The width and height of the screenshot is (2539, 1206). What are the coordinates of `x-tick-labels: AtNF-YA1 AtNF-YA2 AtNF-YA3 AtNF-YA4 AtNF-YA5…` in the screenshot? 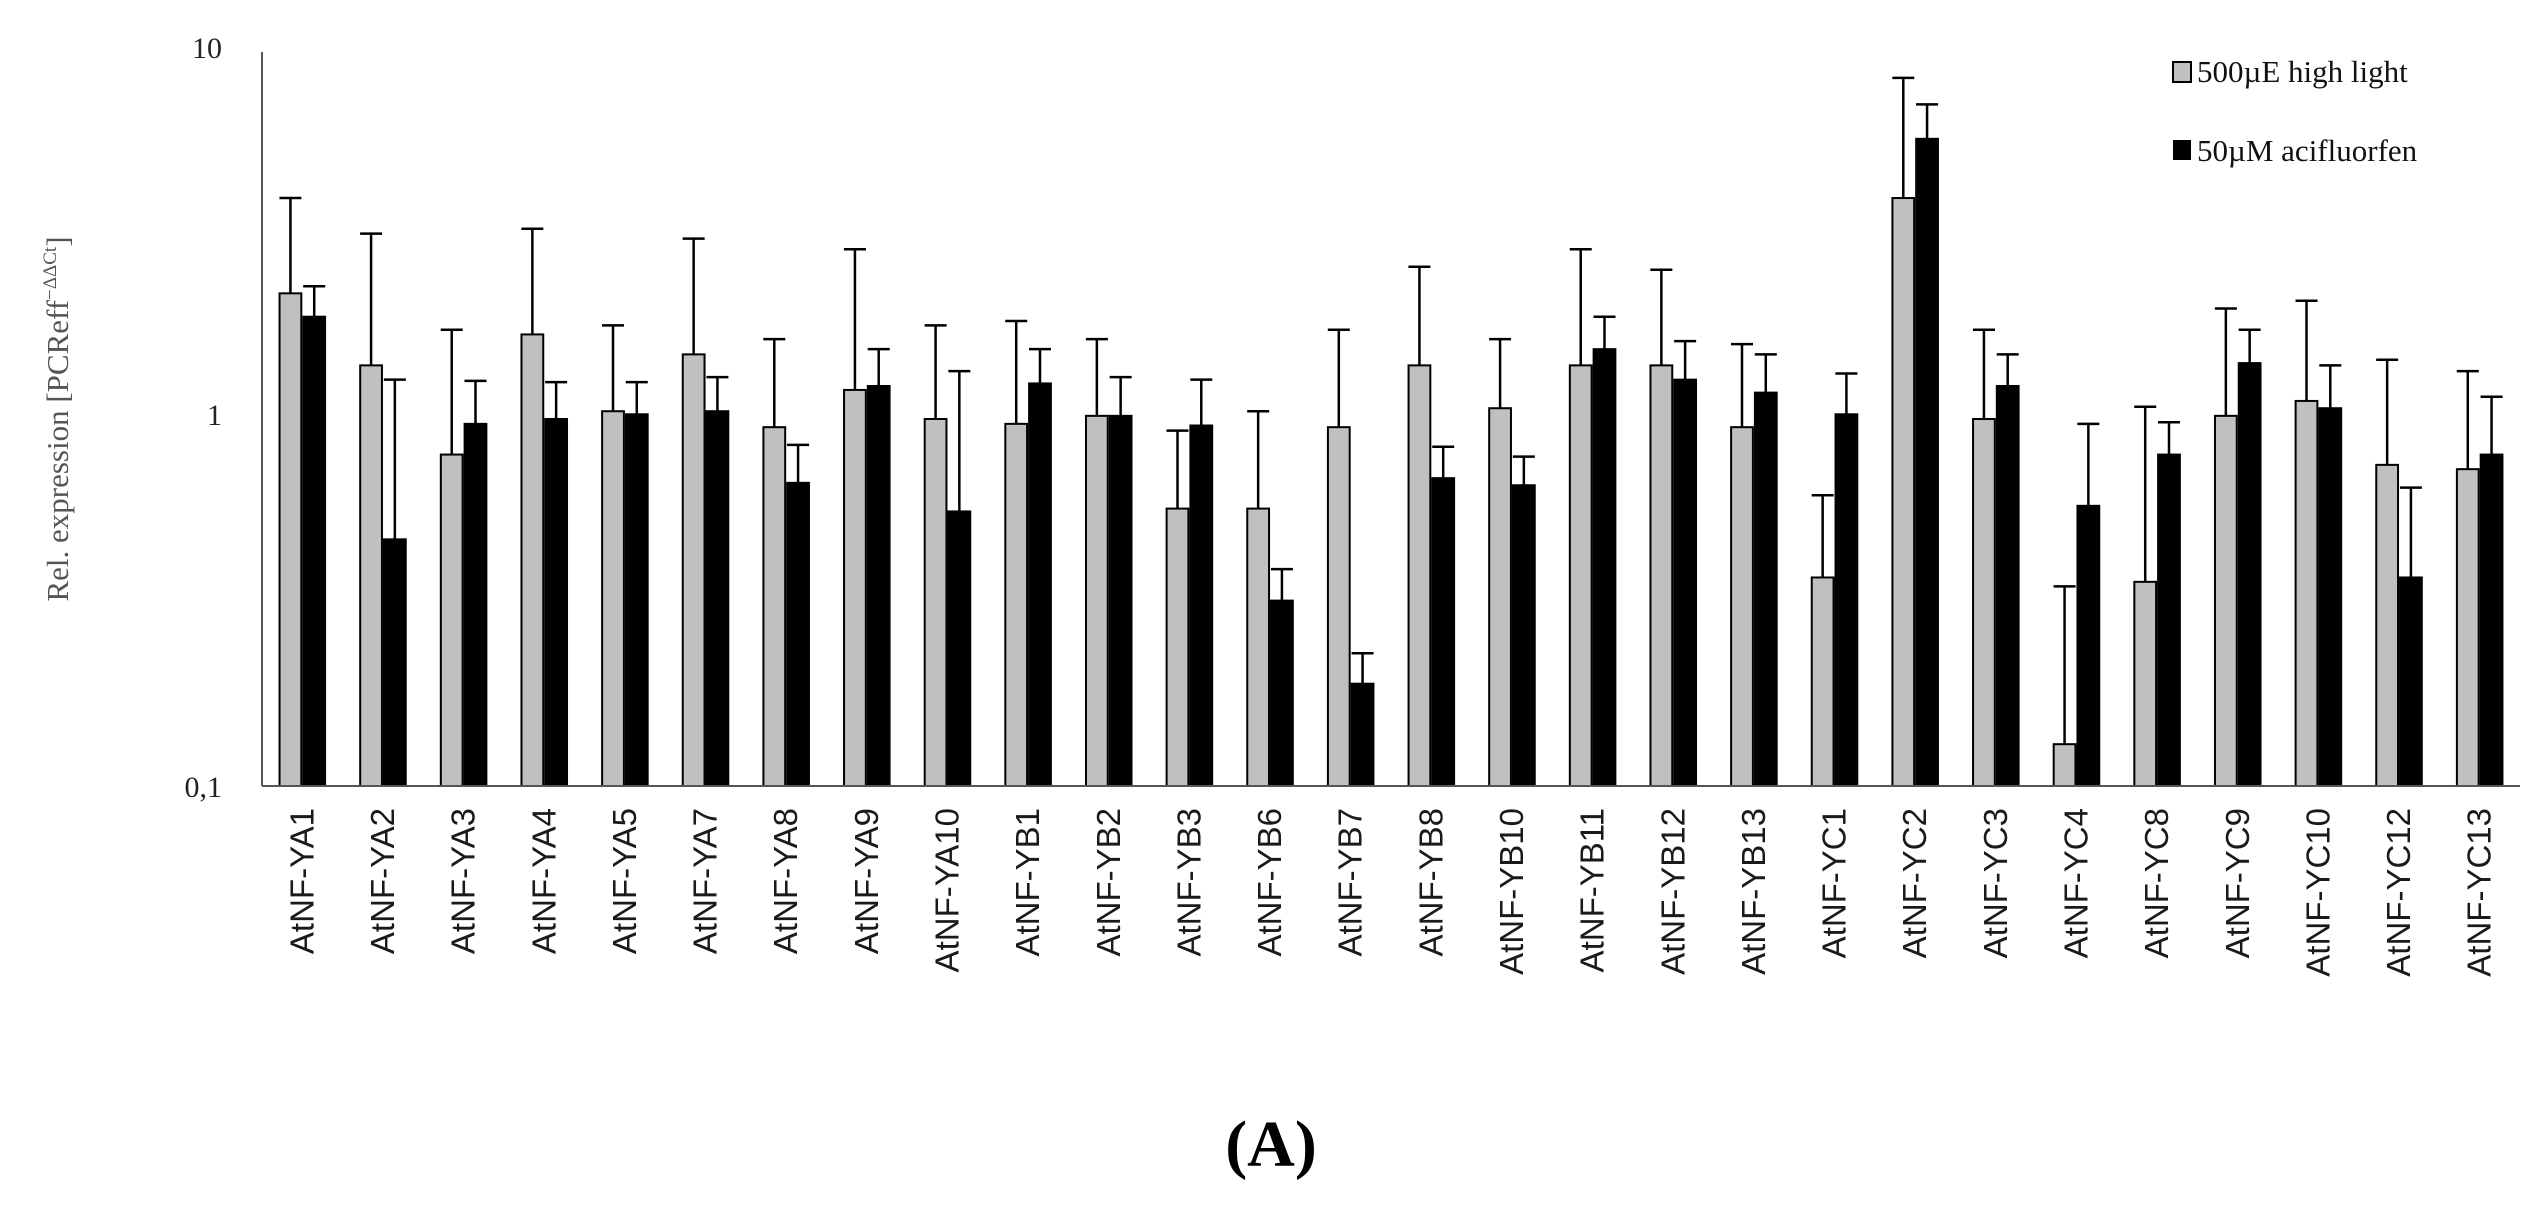 It's located at (1390, 892).